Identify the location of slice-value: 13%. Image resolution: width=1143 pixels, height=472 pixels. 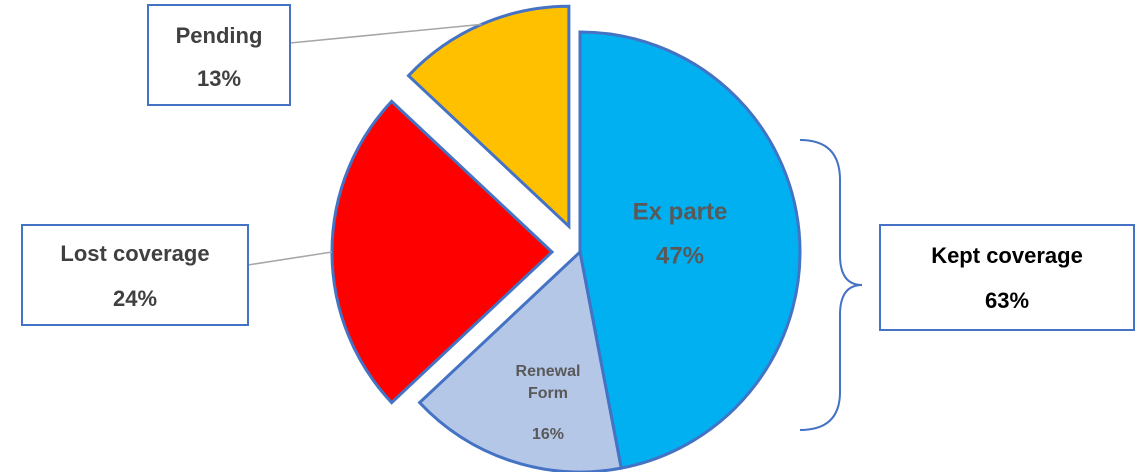
(219, 78).